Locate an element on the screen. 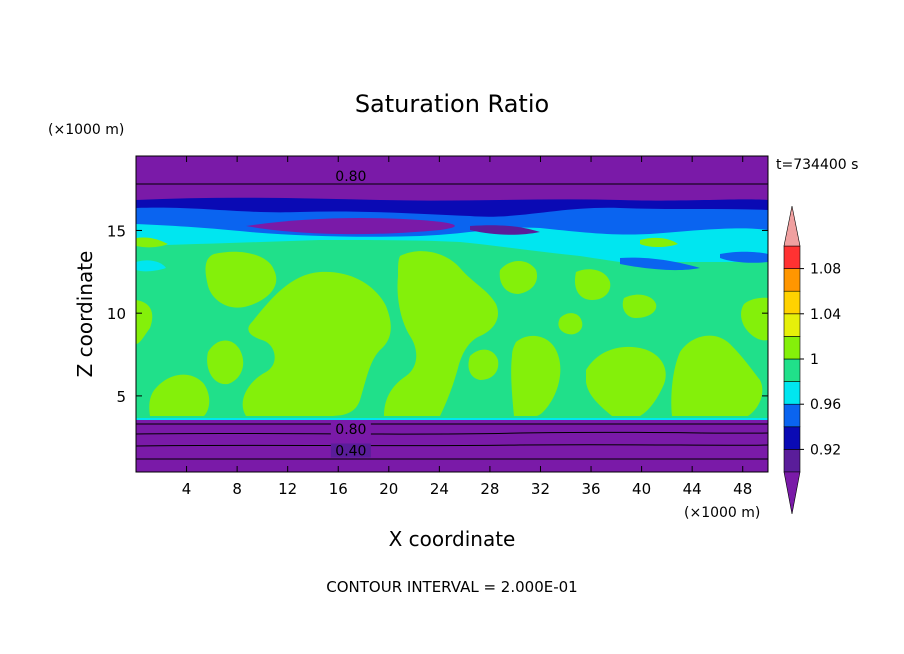 The image size is (904, 654). y-tick-label: 10 is located at coordinates (116, 314).